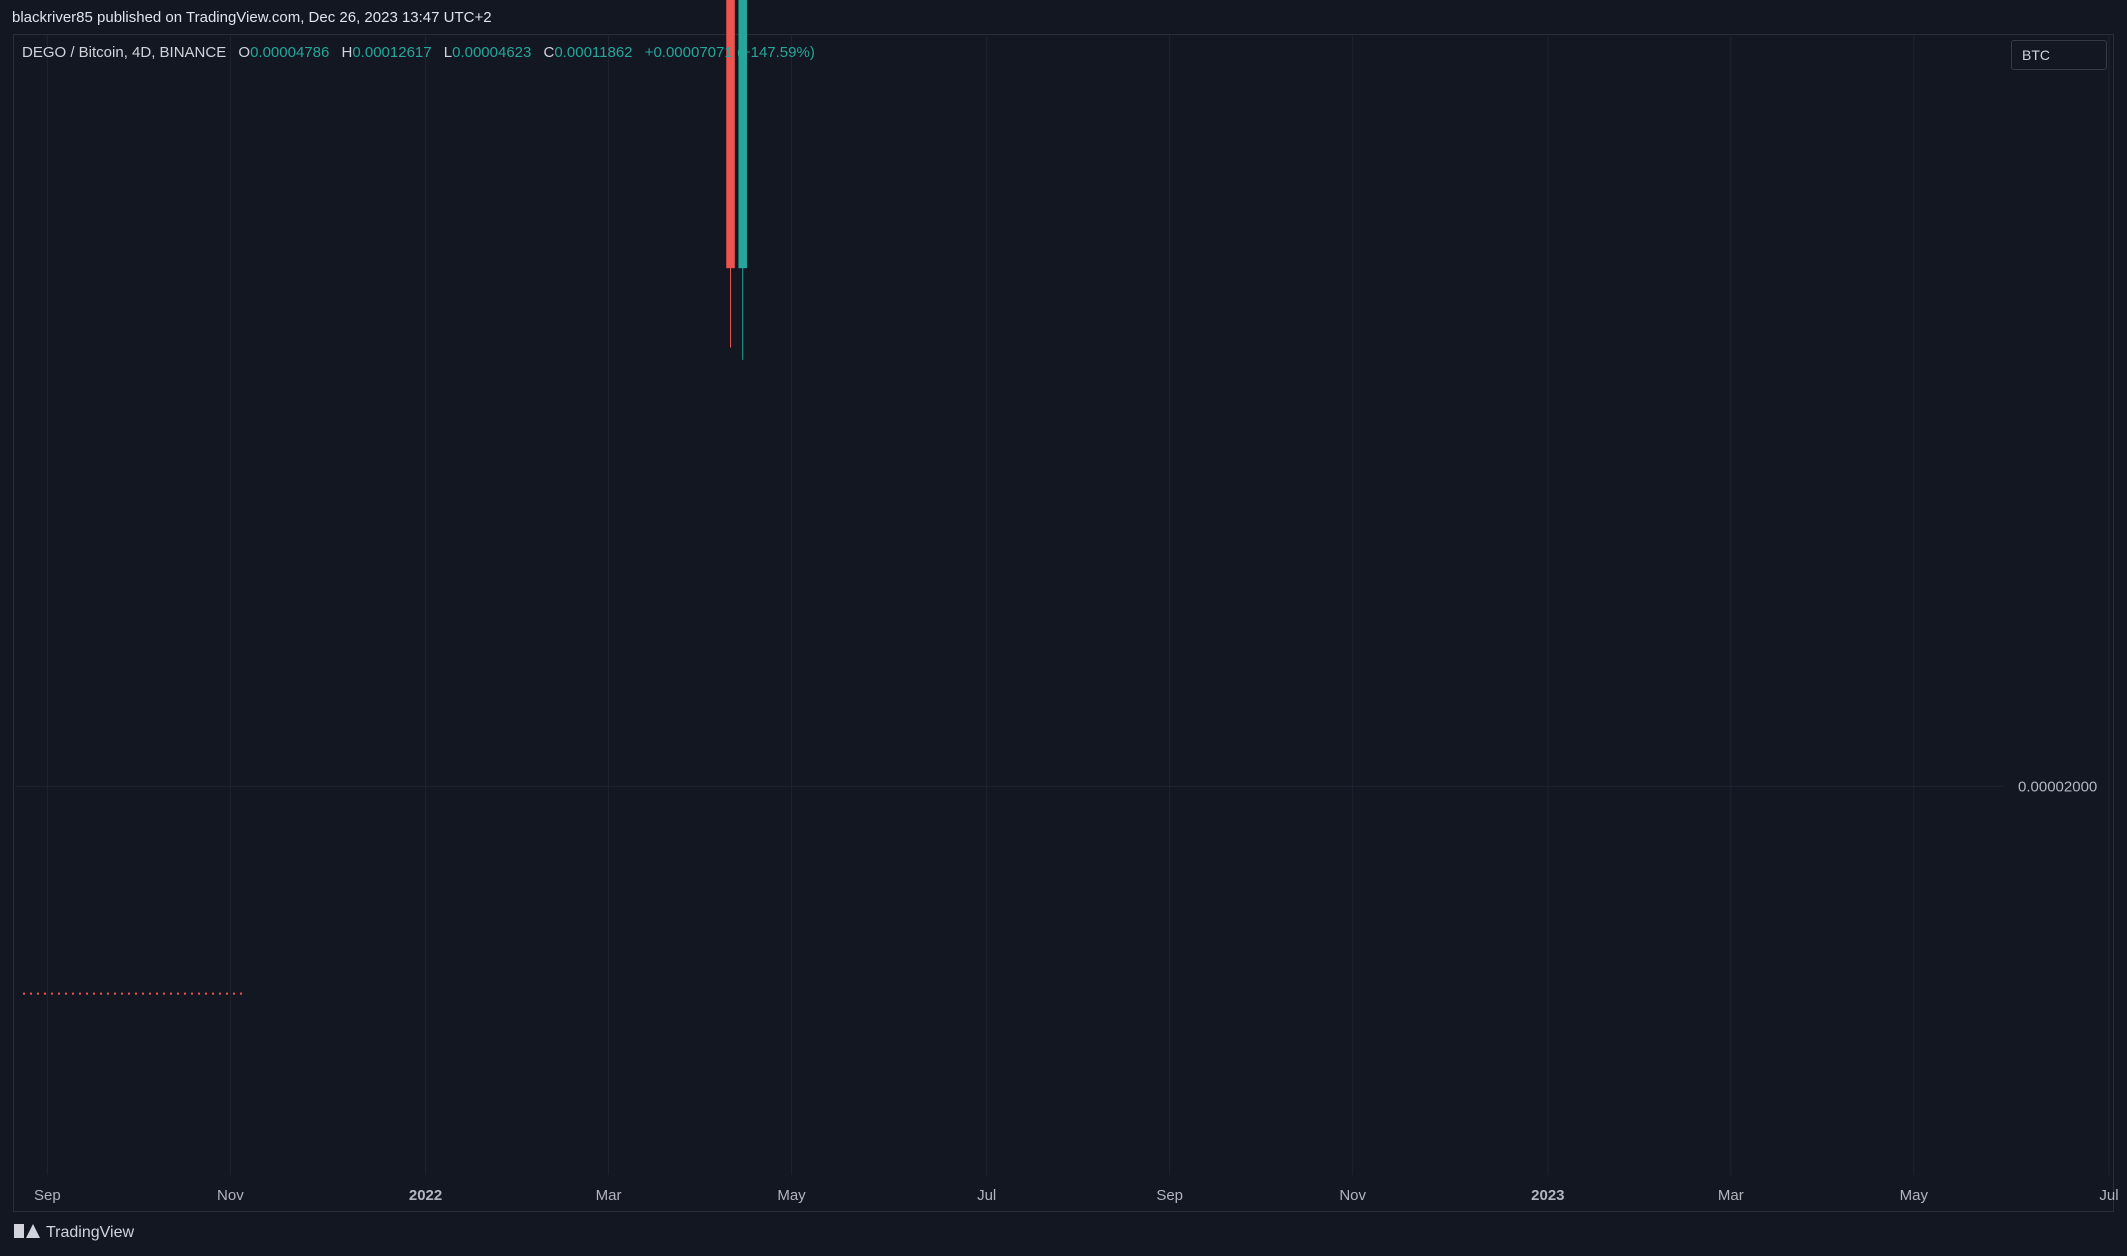  What do you see at coordinates (593, 52) in the screenshot?
I see `close-value: 0.00011862` at bounding box center [593, 52].